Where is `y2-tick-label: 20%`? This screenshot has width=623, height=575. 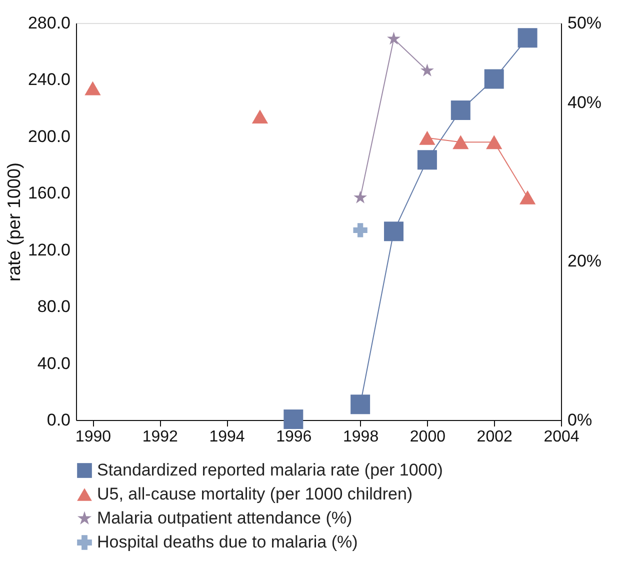 y2-tick-label: 20% is located at coordinates (585, 261).